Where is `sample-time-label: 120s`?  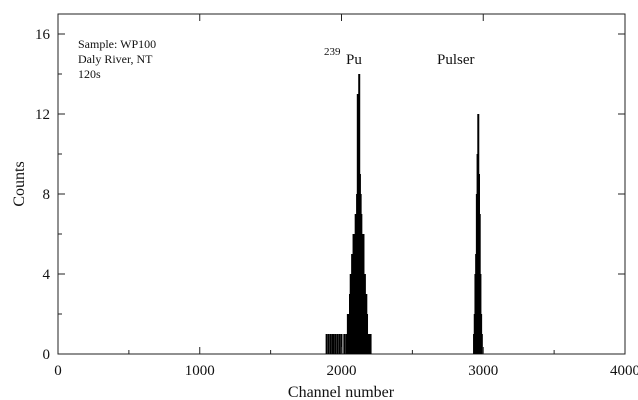
sample-time-label: 120s is located at coordinates (89, 74).